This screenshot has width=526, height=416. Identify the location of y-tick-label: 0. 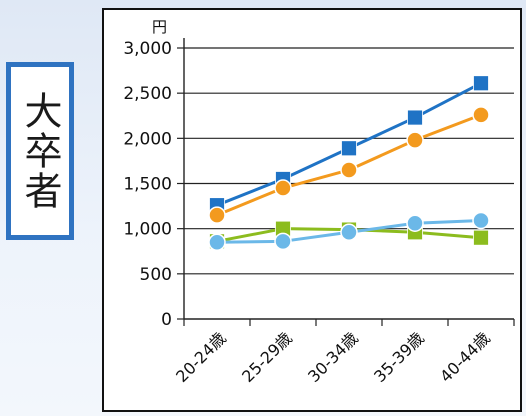
(166, 320).